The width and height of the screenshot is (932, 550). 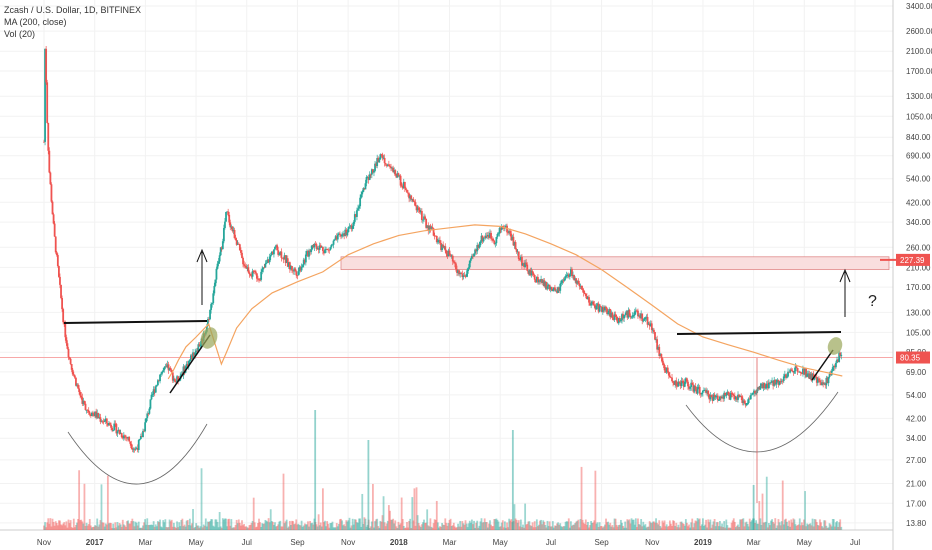 I want to click on price-tick-label: 260.00, so click(x=918, y=247).